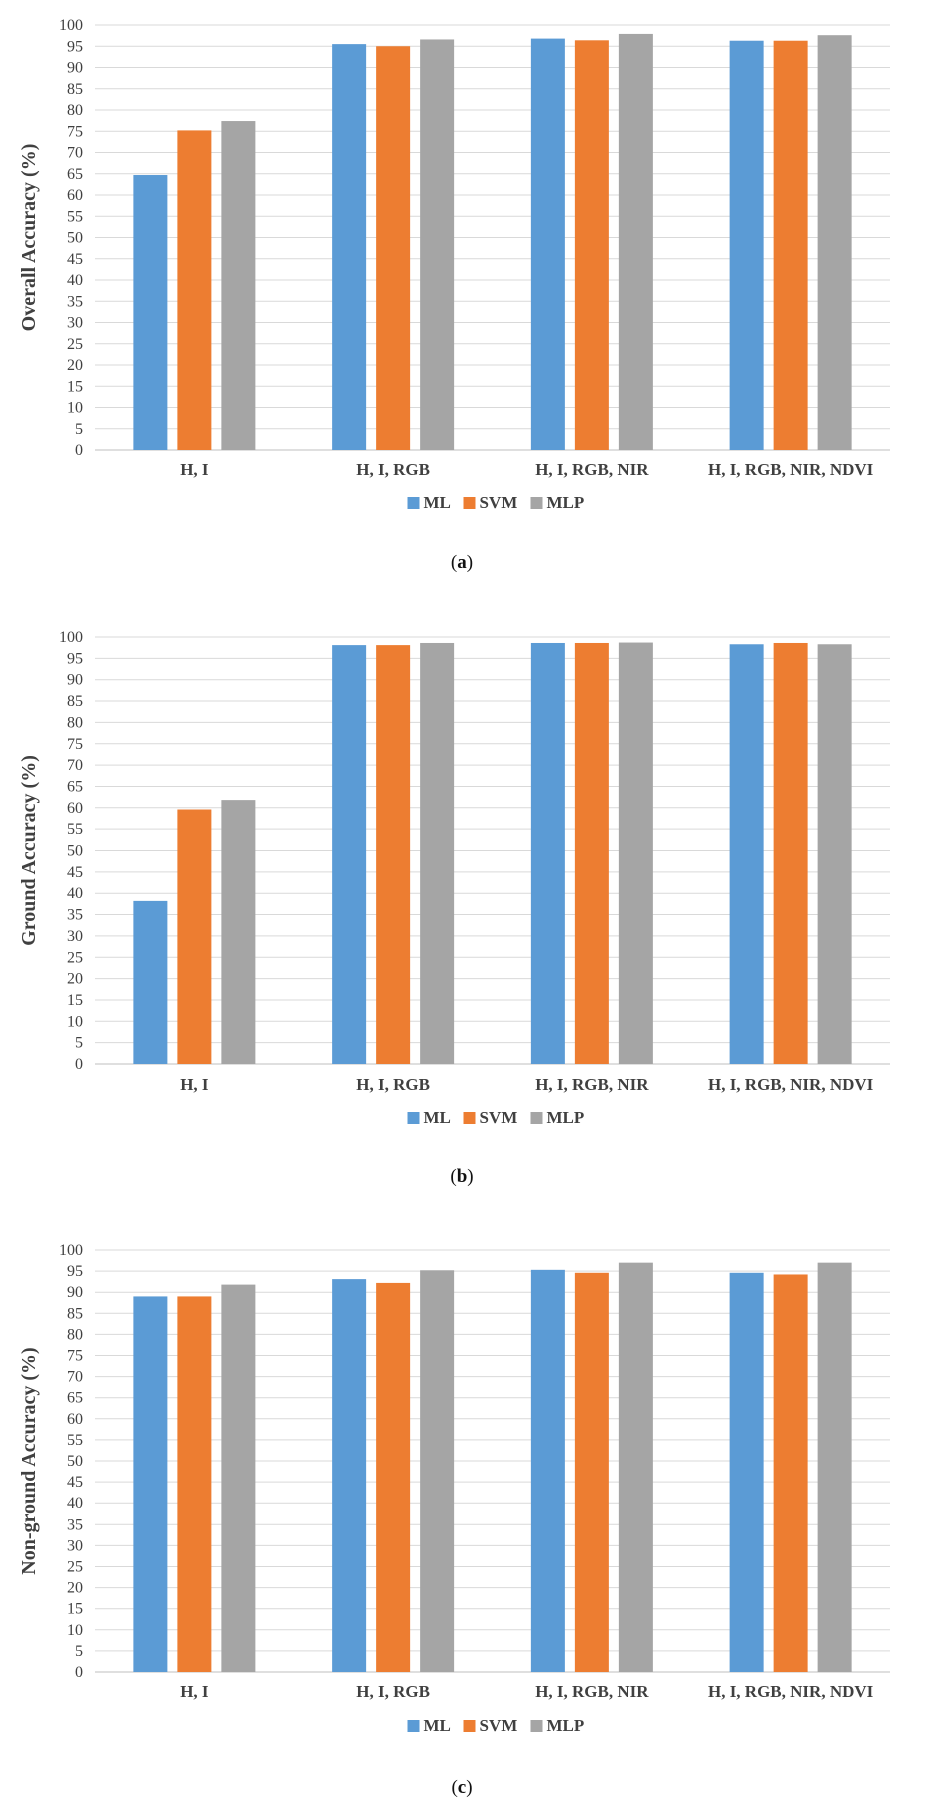 This screenshot has width=925, height=1819. I want to click on y-axis-label: Overall Accuracy (%), so click(29, 238).